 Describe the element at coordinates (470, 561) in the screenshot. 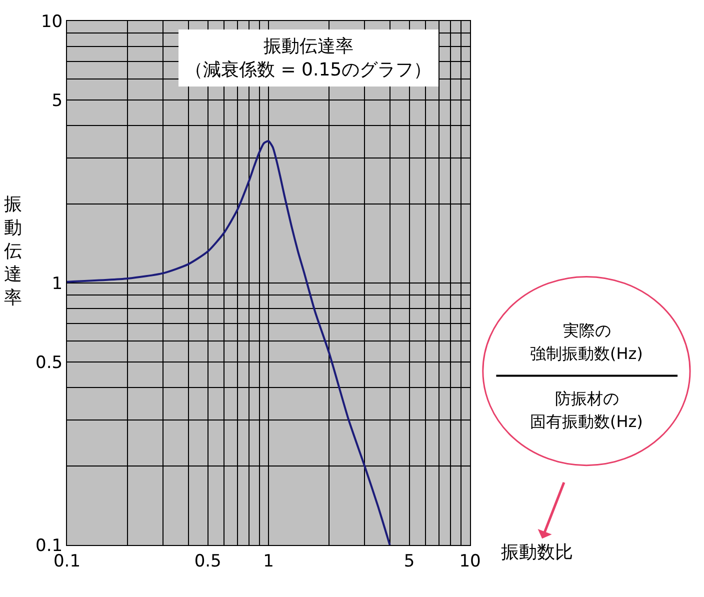

I see `x-tick-label: 10` at that location.